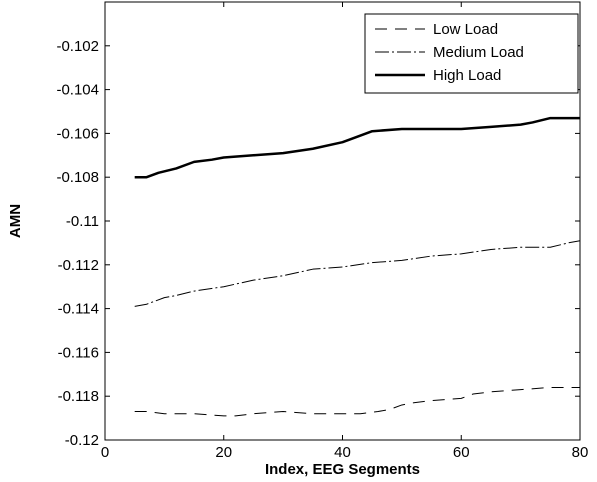  What do you see at coordinates (465, 29) in the screenshot?
I see `legend-label-low-load: Low Load` at bounding box center [465, 29].